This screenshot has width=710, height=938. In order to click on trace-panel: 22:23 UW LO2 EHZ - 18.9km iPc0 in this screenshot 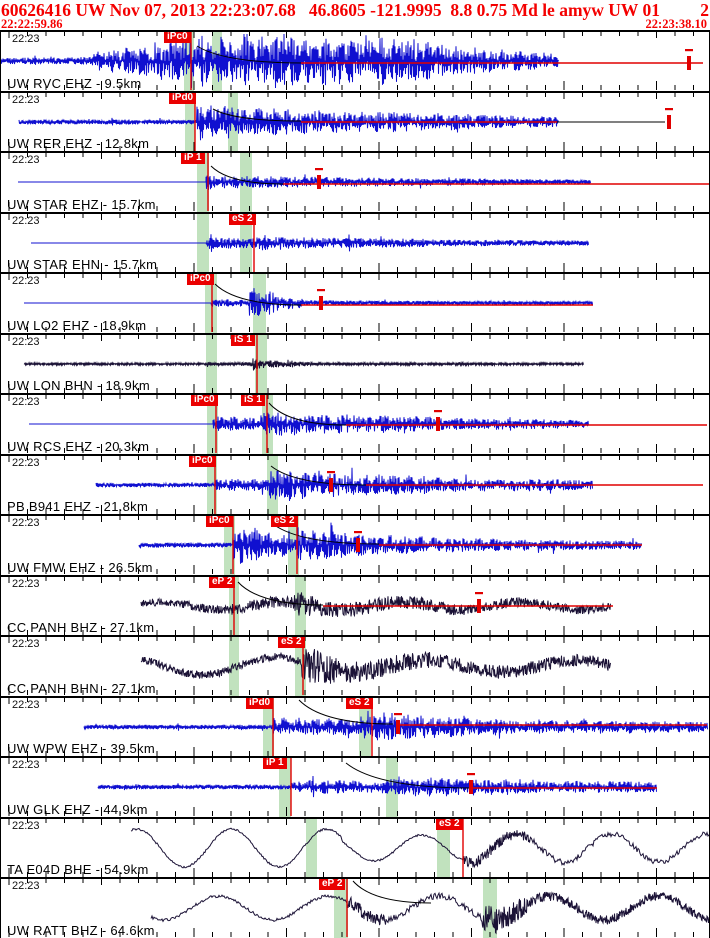, I will do `click(355, 302)`.